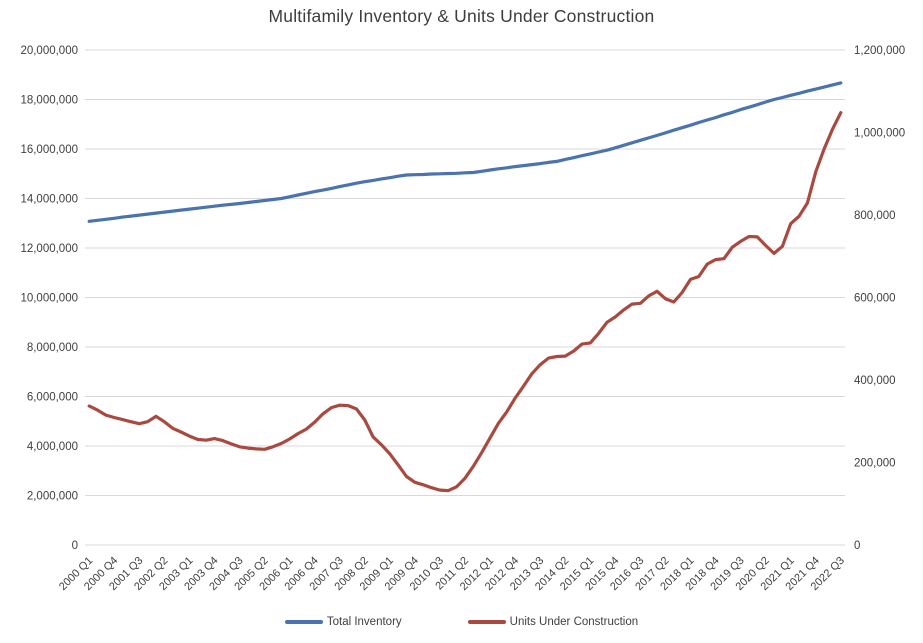 This screenshot has height=643, width=923. I want to click on left-axis-tick-label: 4,000,000, so click(52, 447).